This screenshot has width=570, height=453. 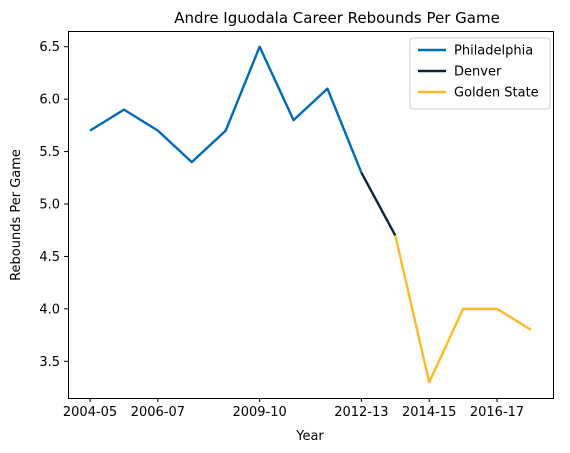 What do you see at coordinates (16, 215) in the screenshot?
I see `y-axis-label: Rebounds Per Game` at bounding box center [16, 215].